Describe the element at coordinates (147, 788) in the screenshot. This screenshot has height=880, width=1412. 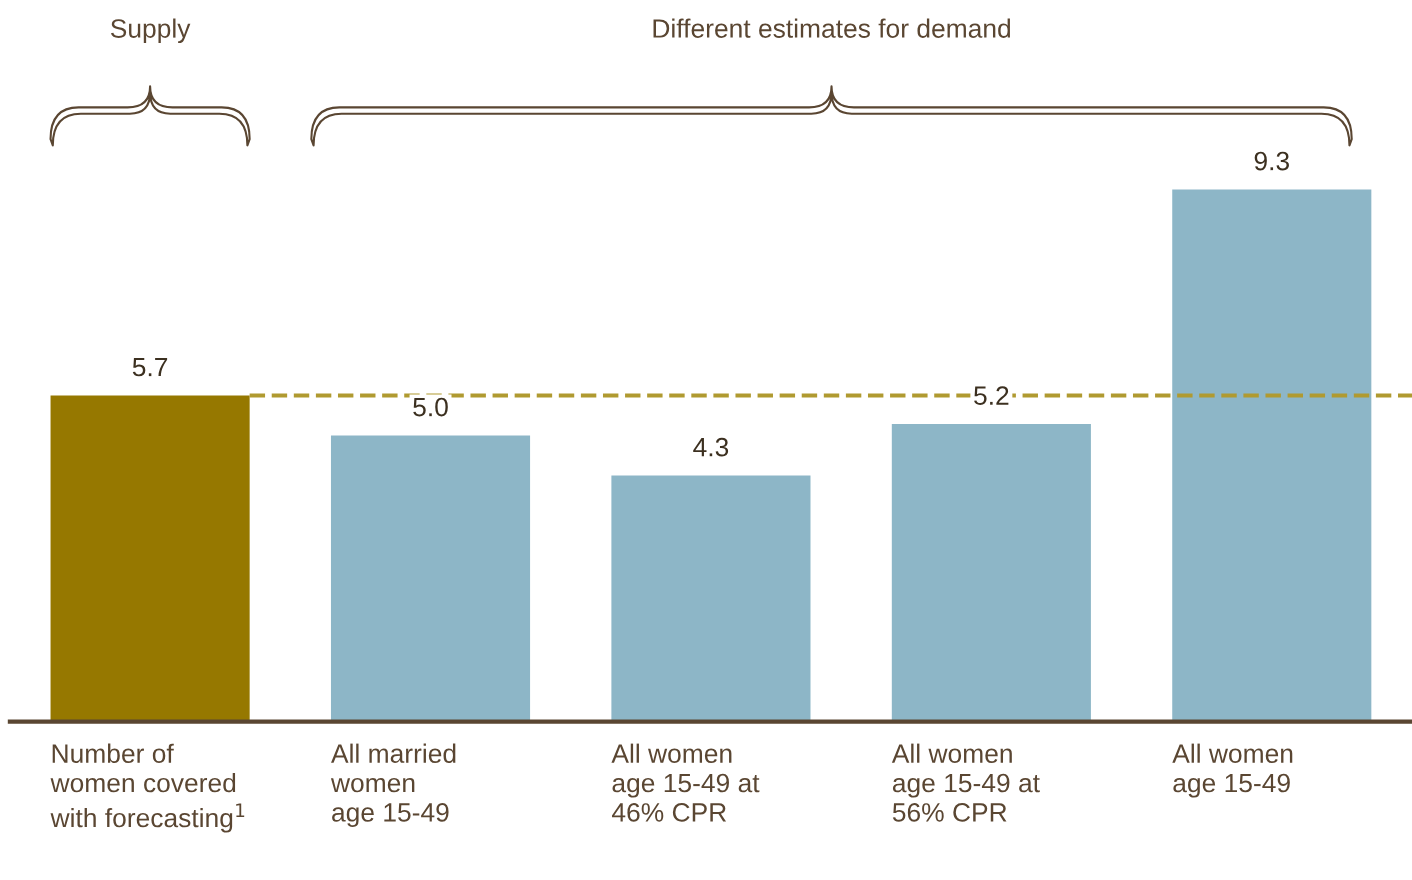
I see `x-tick-label: Number of women covered with forecasting$^{1}$` at that location.